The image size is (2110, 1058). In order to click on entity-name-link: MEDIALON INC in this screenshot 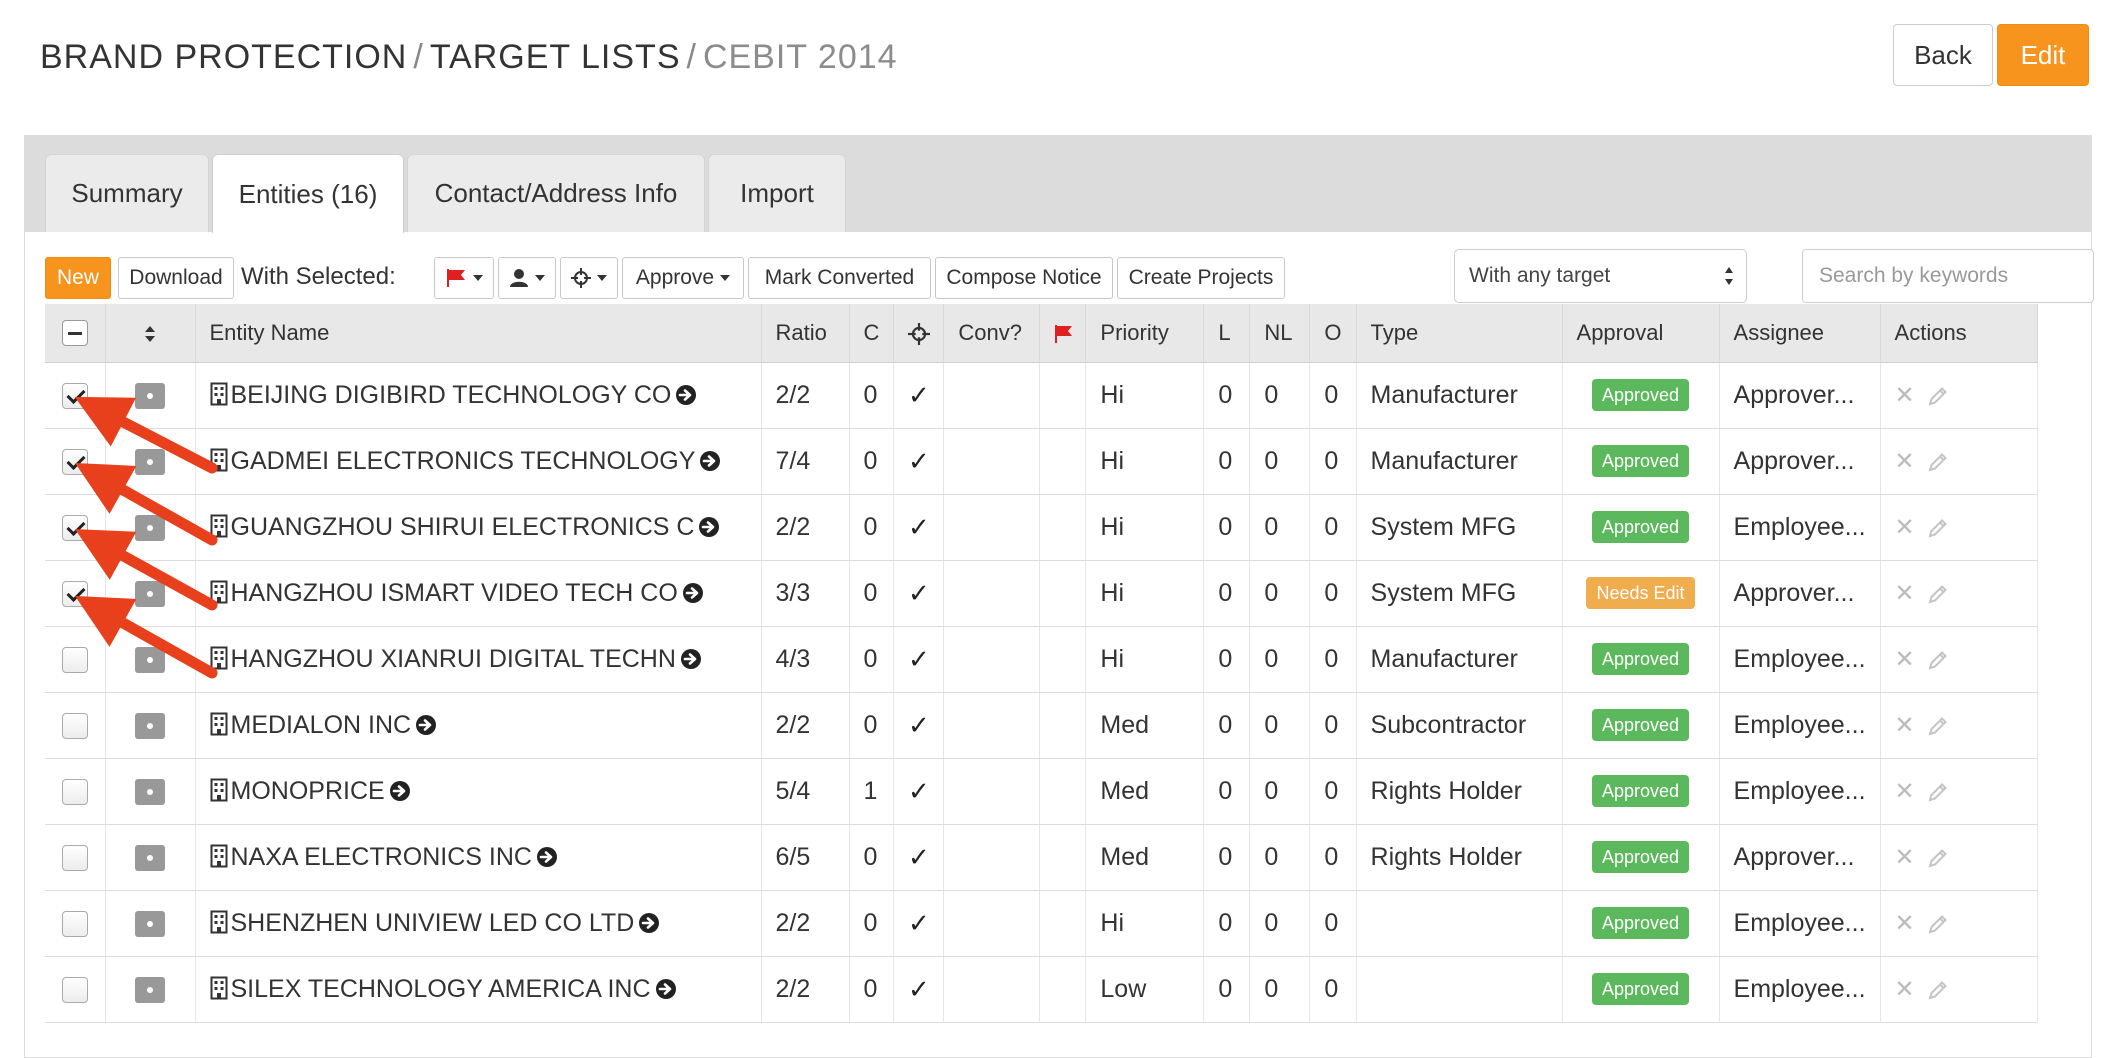, I will do `click(321, 724)`.